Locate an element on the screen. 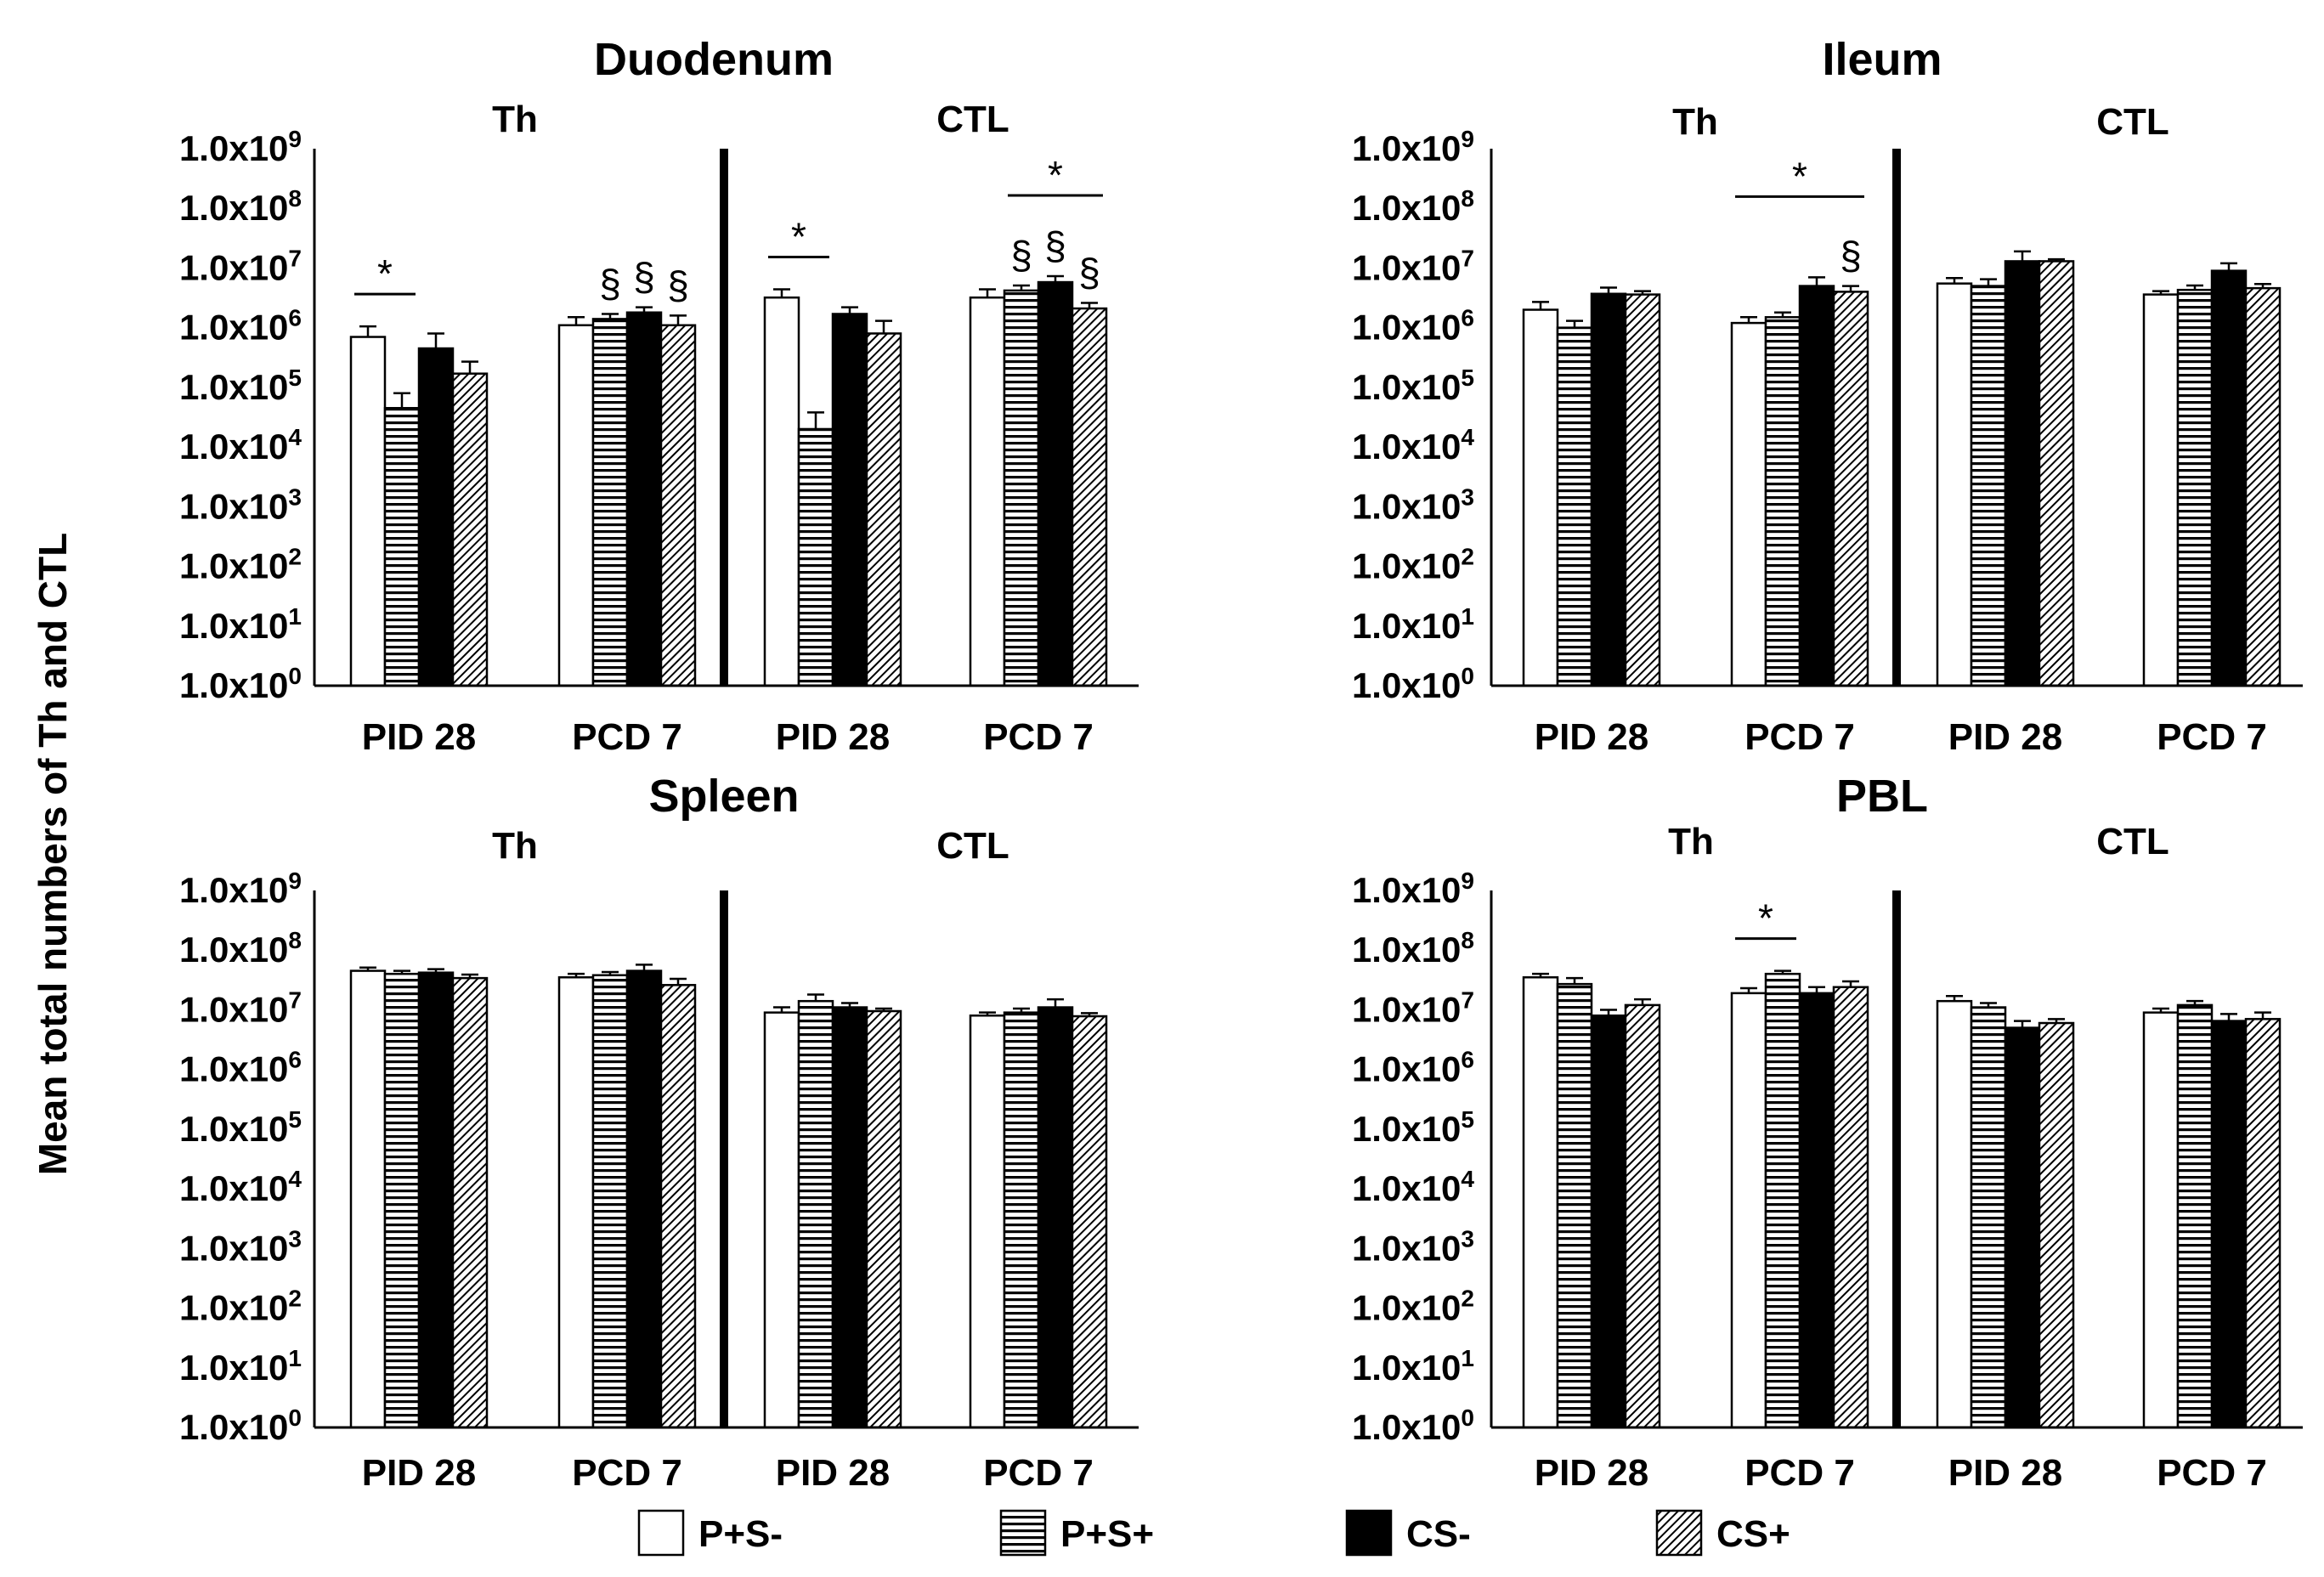 This screenshot has height=1577, width=2324. y-tick-exponent: 4 is located at coordinates (1467, 437).